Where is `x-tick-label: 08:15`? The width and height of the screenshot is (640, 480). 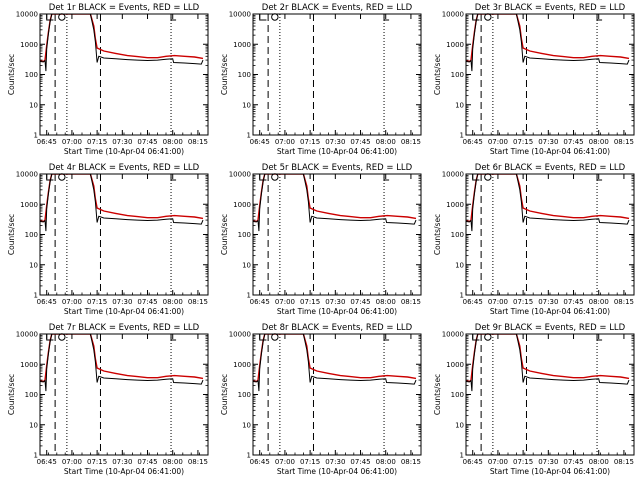 x-tick-label: 08:15 is located at coordinates (411, 462).